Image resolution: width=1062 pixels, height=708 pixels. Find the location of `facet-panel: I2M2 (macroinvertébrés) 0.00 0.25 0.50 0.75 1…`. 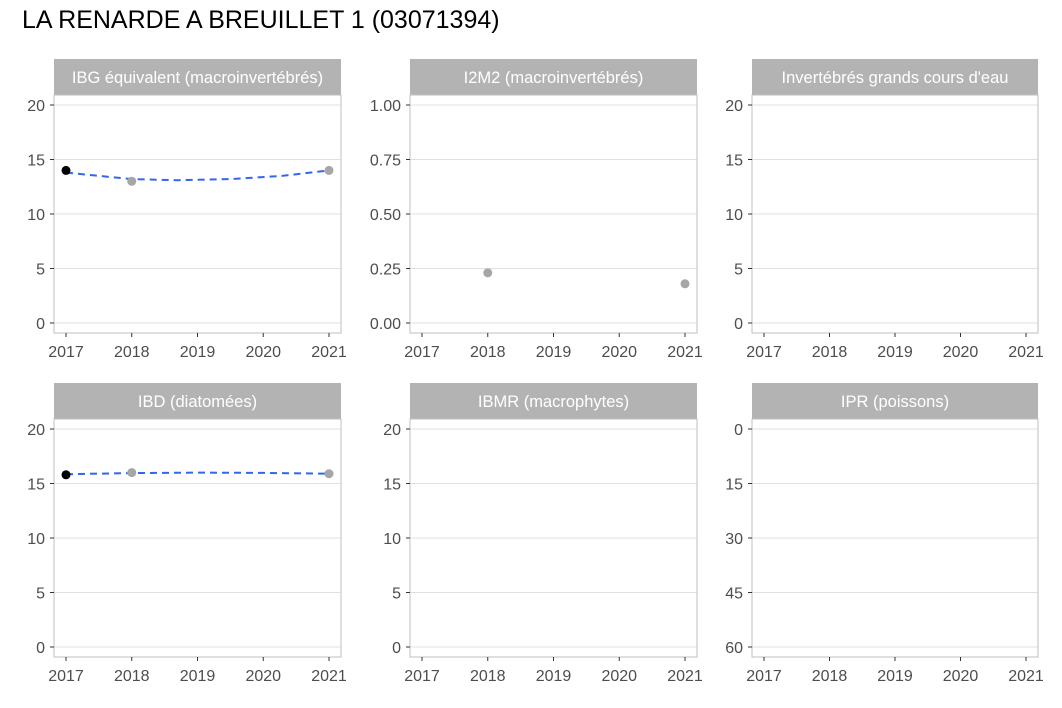

facet-panel: I2M2 (macroinvertébrés) 0.00 0.25 0.50 0.75 1… is located at coordinates (536, 210).